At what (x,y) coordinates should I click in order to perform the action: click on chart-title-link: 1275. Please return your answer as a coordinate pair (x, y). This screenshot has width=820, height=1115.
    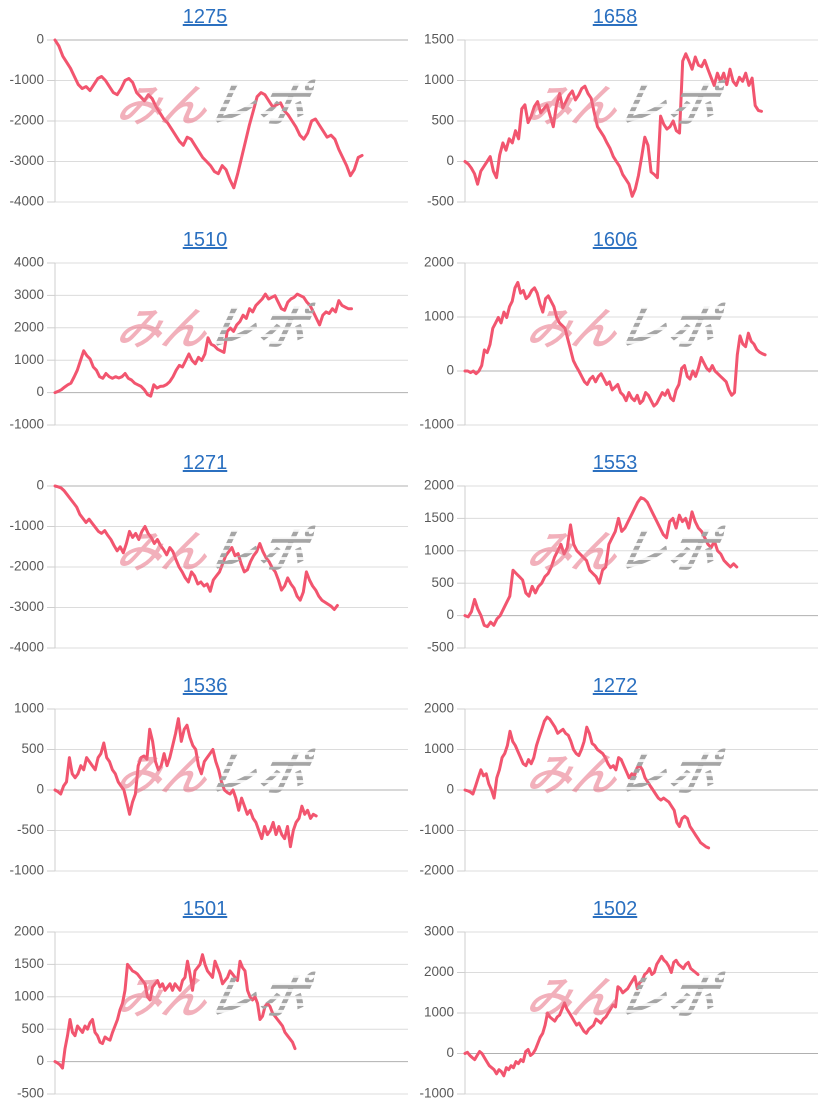
    Looking at the image, I should click on (205, 17).